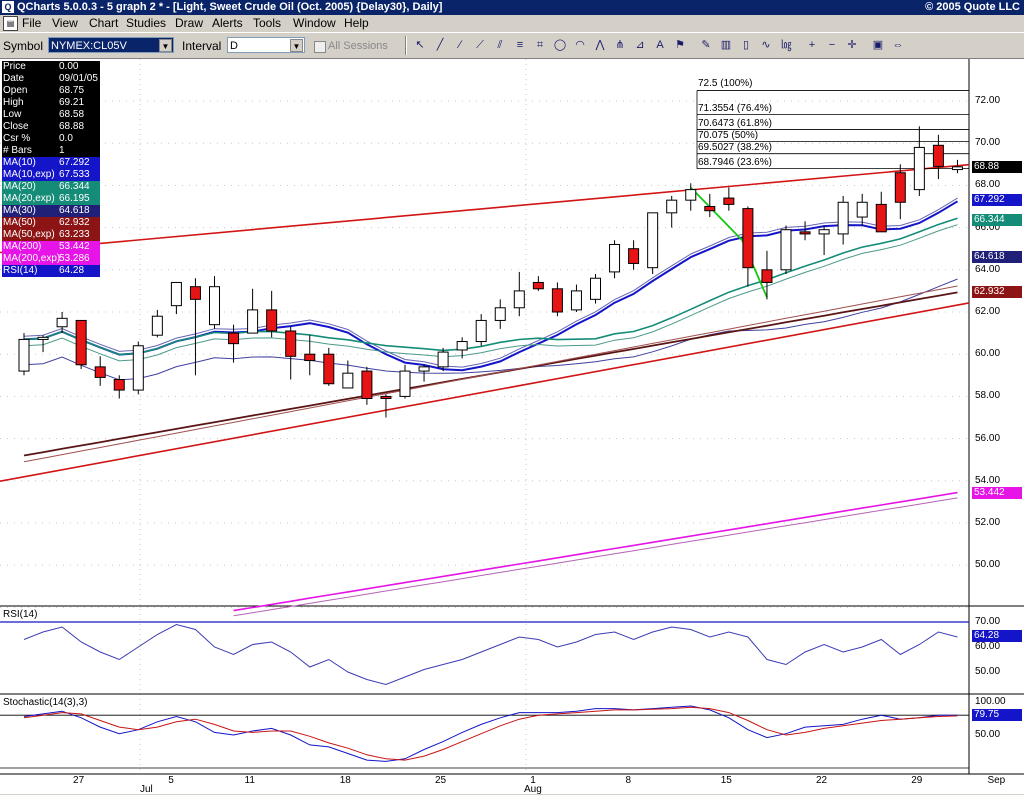  I want to click on stoch-d-line, so click(490, 733).